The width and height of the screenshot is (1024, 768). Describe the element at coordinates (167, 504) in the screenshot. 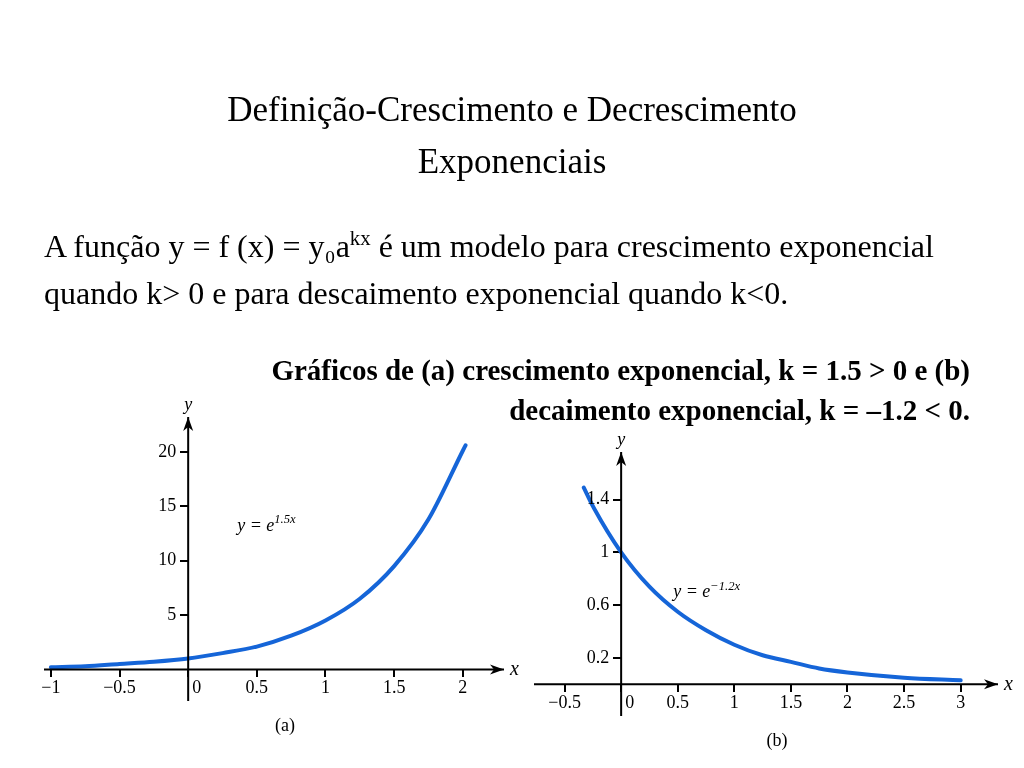

I see `y-tick-label: 15` at that location.